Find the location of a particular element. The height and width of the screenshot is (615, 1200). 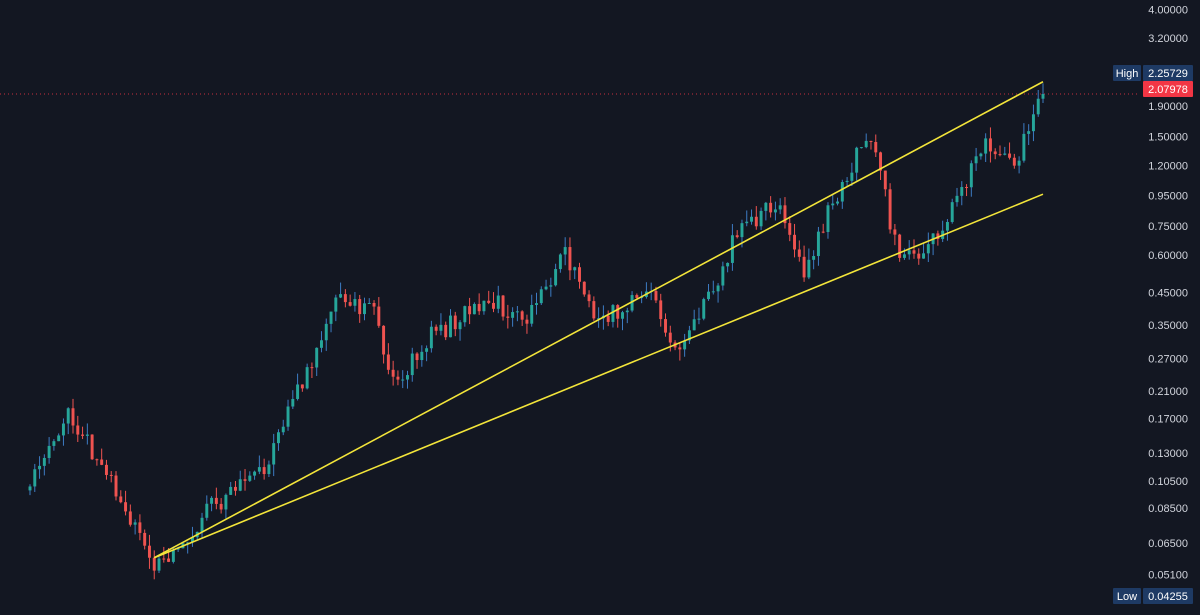

price-badges: High 2.25729 2.07978 Low 0.04255 is located at coordinates (1153, 334).